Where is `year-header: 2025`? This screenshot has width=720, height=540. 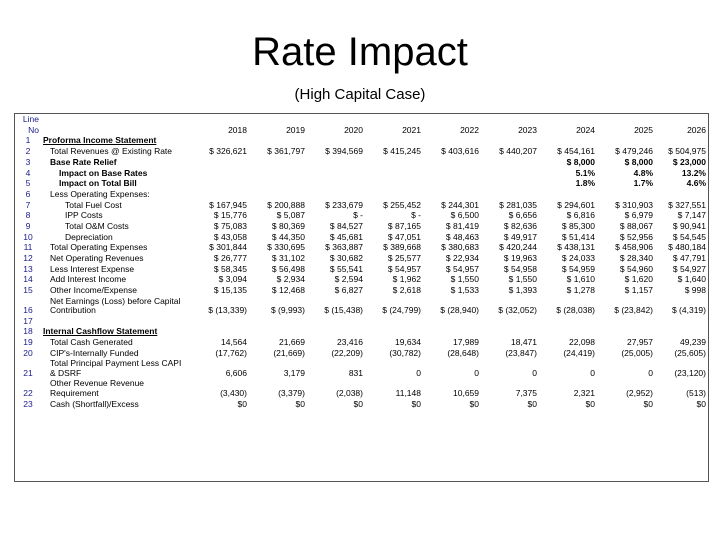 year-header: 2025 is located at coordinates (643, 129).